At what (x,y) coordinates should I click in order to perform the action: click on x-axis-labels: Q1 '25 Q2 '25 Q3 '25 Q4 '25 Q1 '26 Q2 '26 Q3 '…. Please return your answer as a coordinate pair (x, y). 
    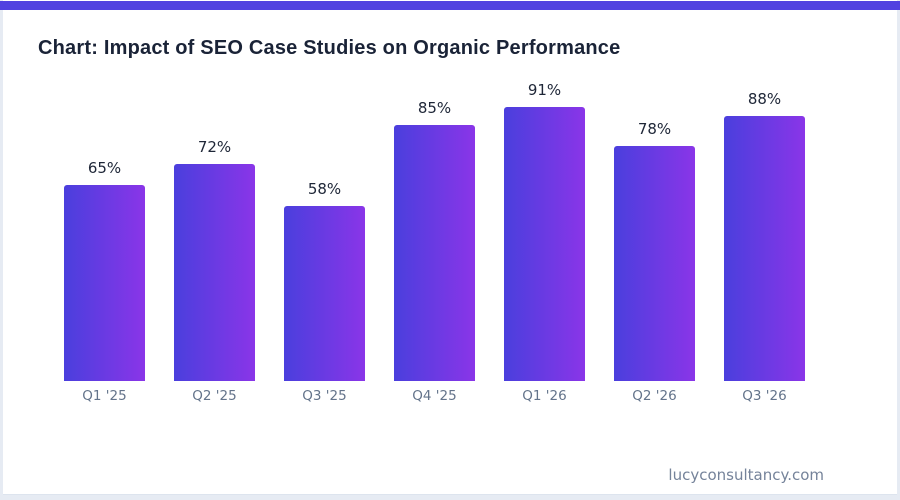
    Looking at the image, I should click on (434, 396).